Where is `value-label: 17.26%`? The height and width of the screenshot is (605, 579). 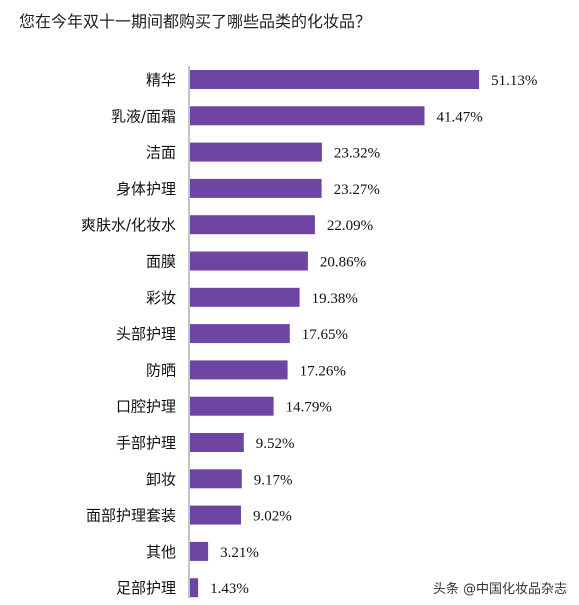
value-label: 17.26% is located at coordinates (323, 371).